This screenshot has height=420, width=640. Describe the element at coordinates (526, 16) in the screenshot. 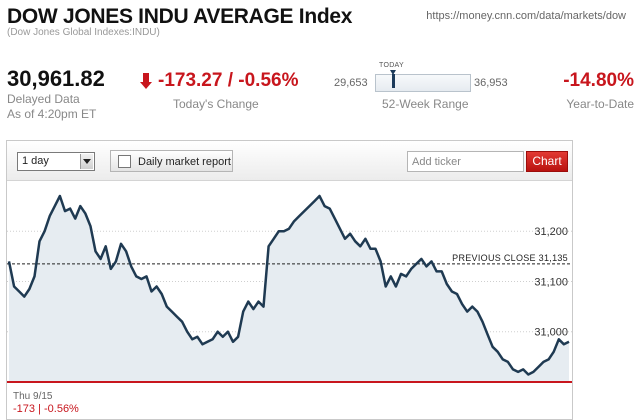

I see `source-url: https://money.cnn.com/data/markets/dow` at that location.